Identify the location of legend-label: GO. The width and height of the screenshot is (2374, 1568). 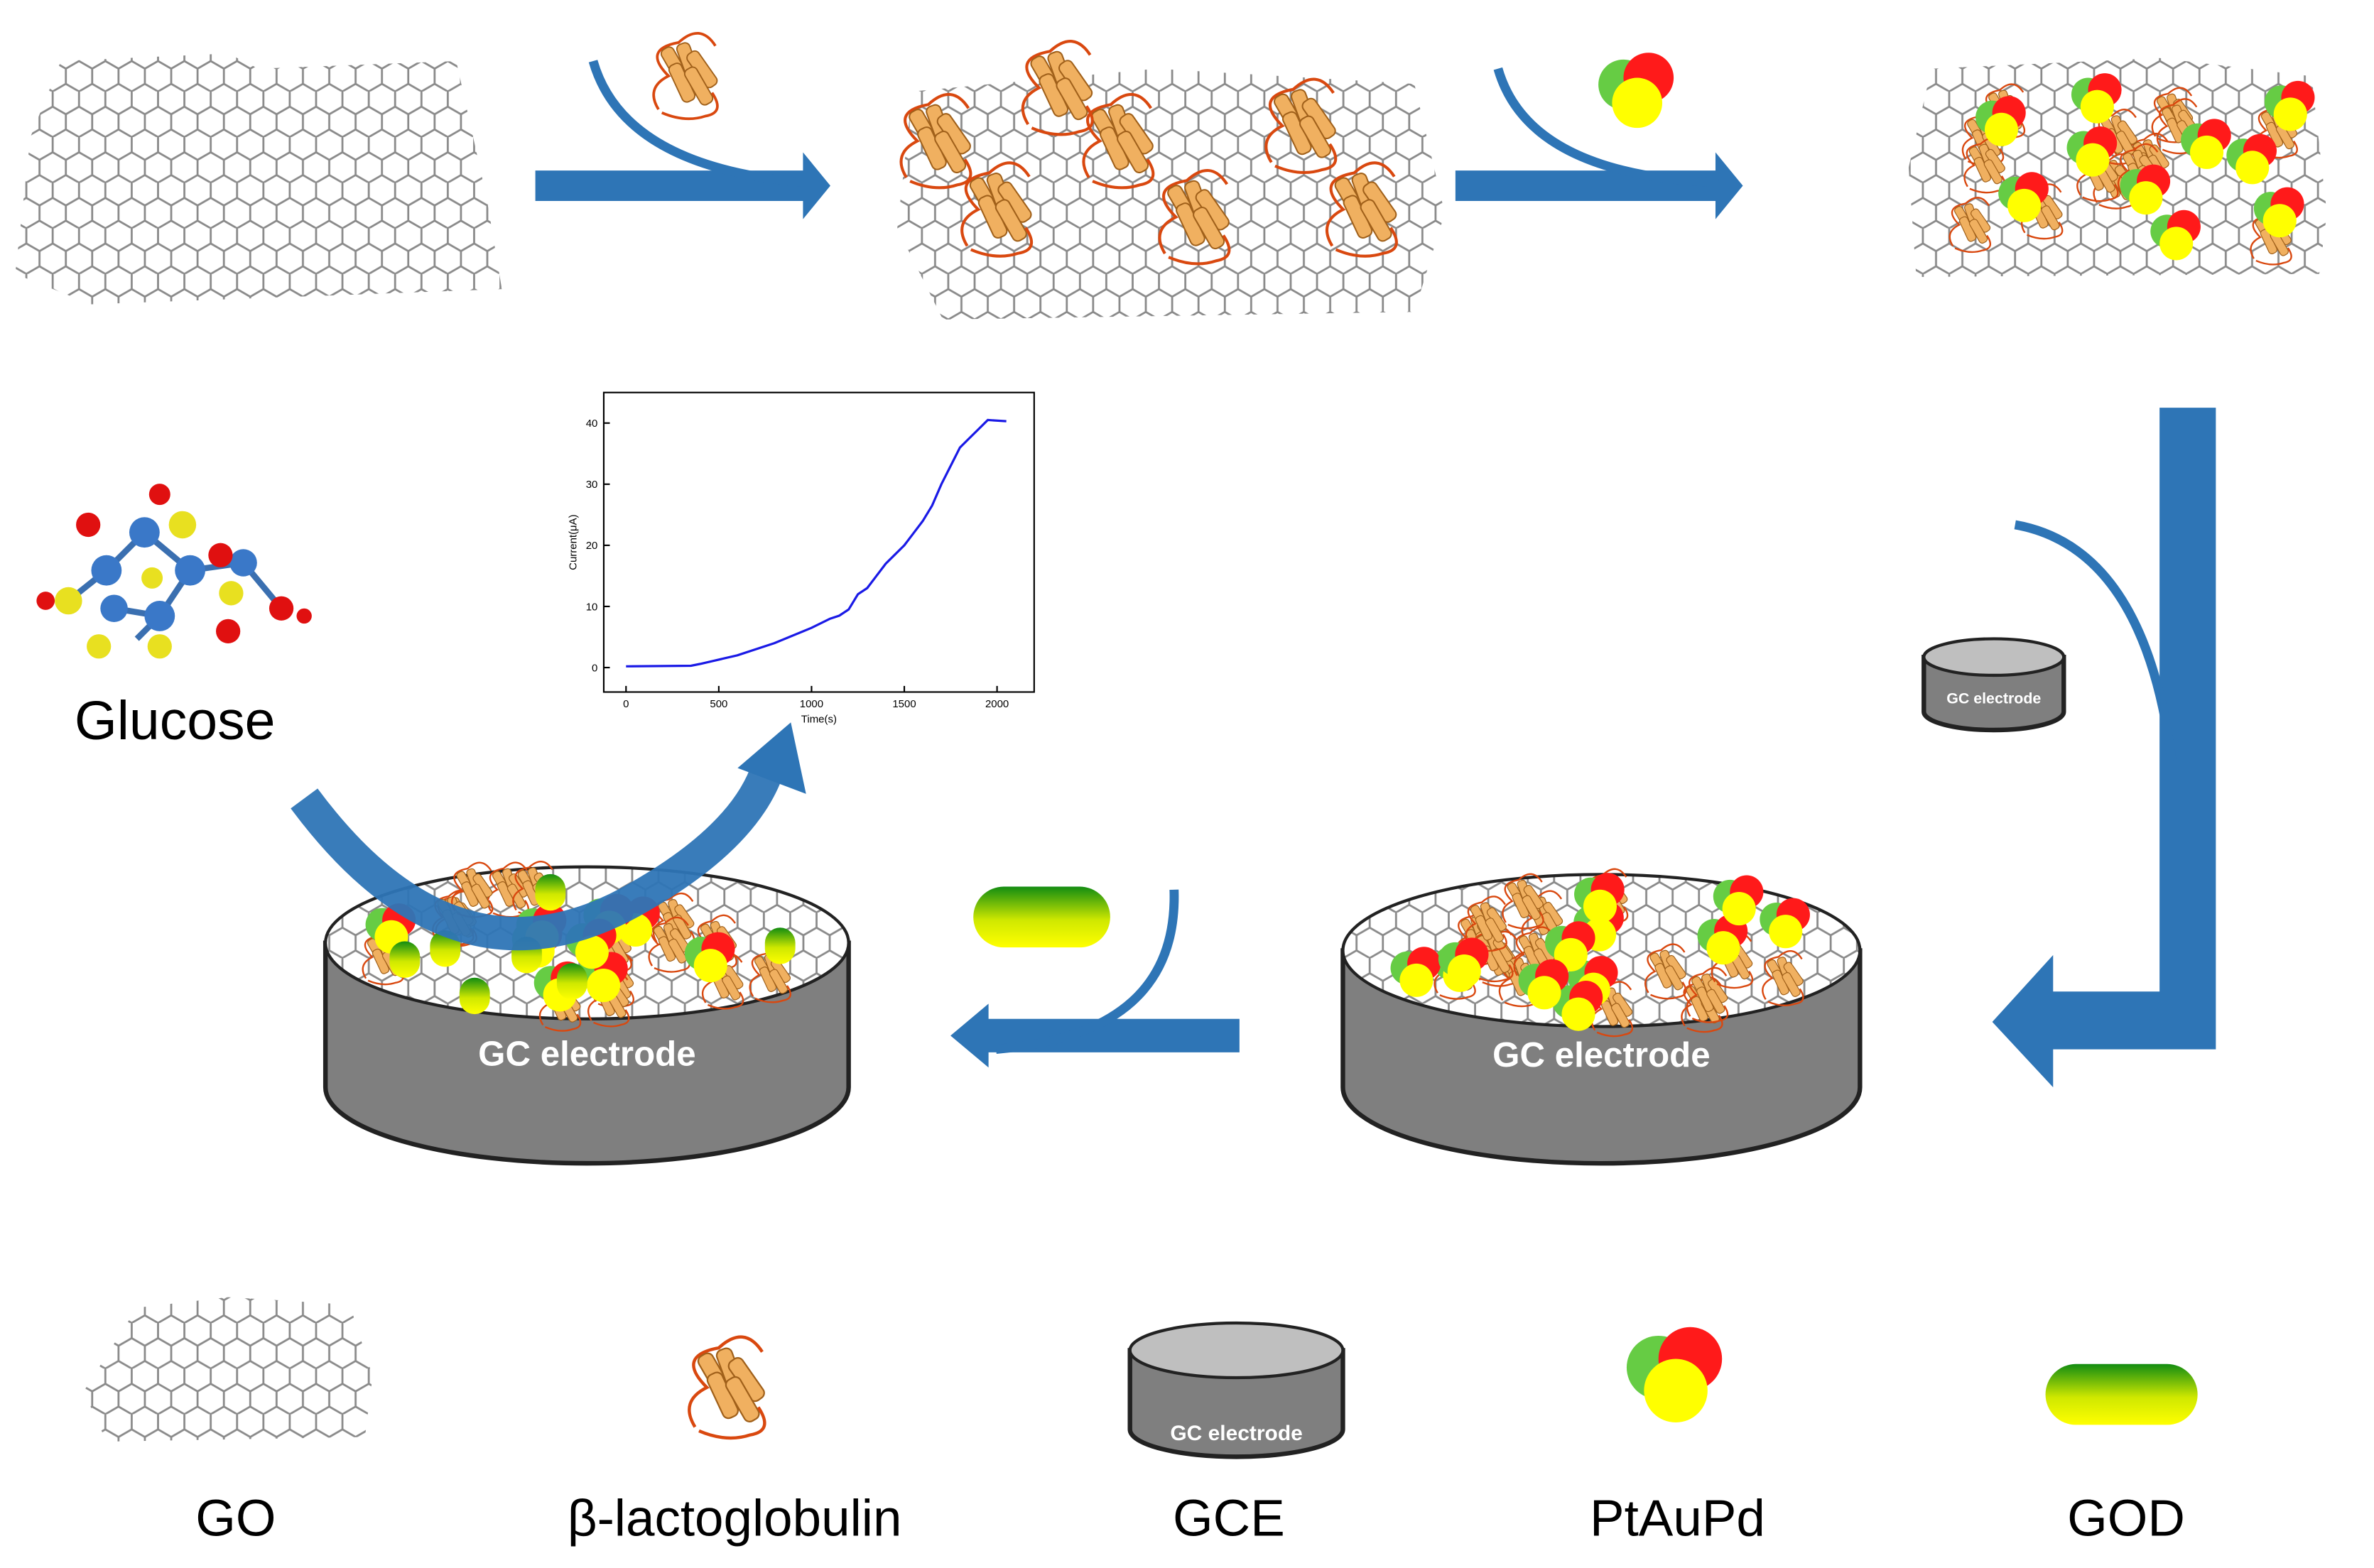
(235, 1519).